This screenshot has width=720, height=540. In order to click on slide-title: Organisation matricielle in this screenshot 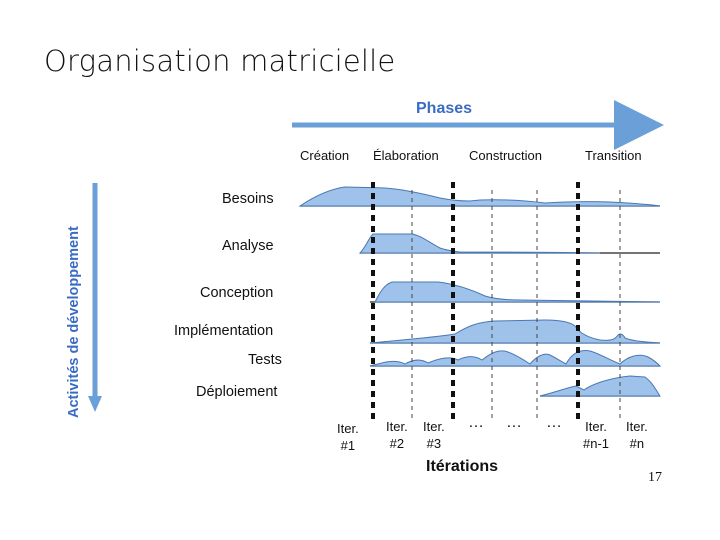, I will do `click(220, 61)`.